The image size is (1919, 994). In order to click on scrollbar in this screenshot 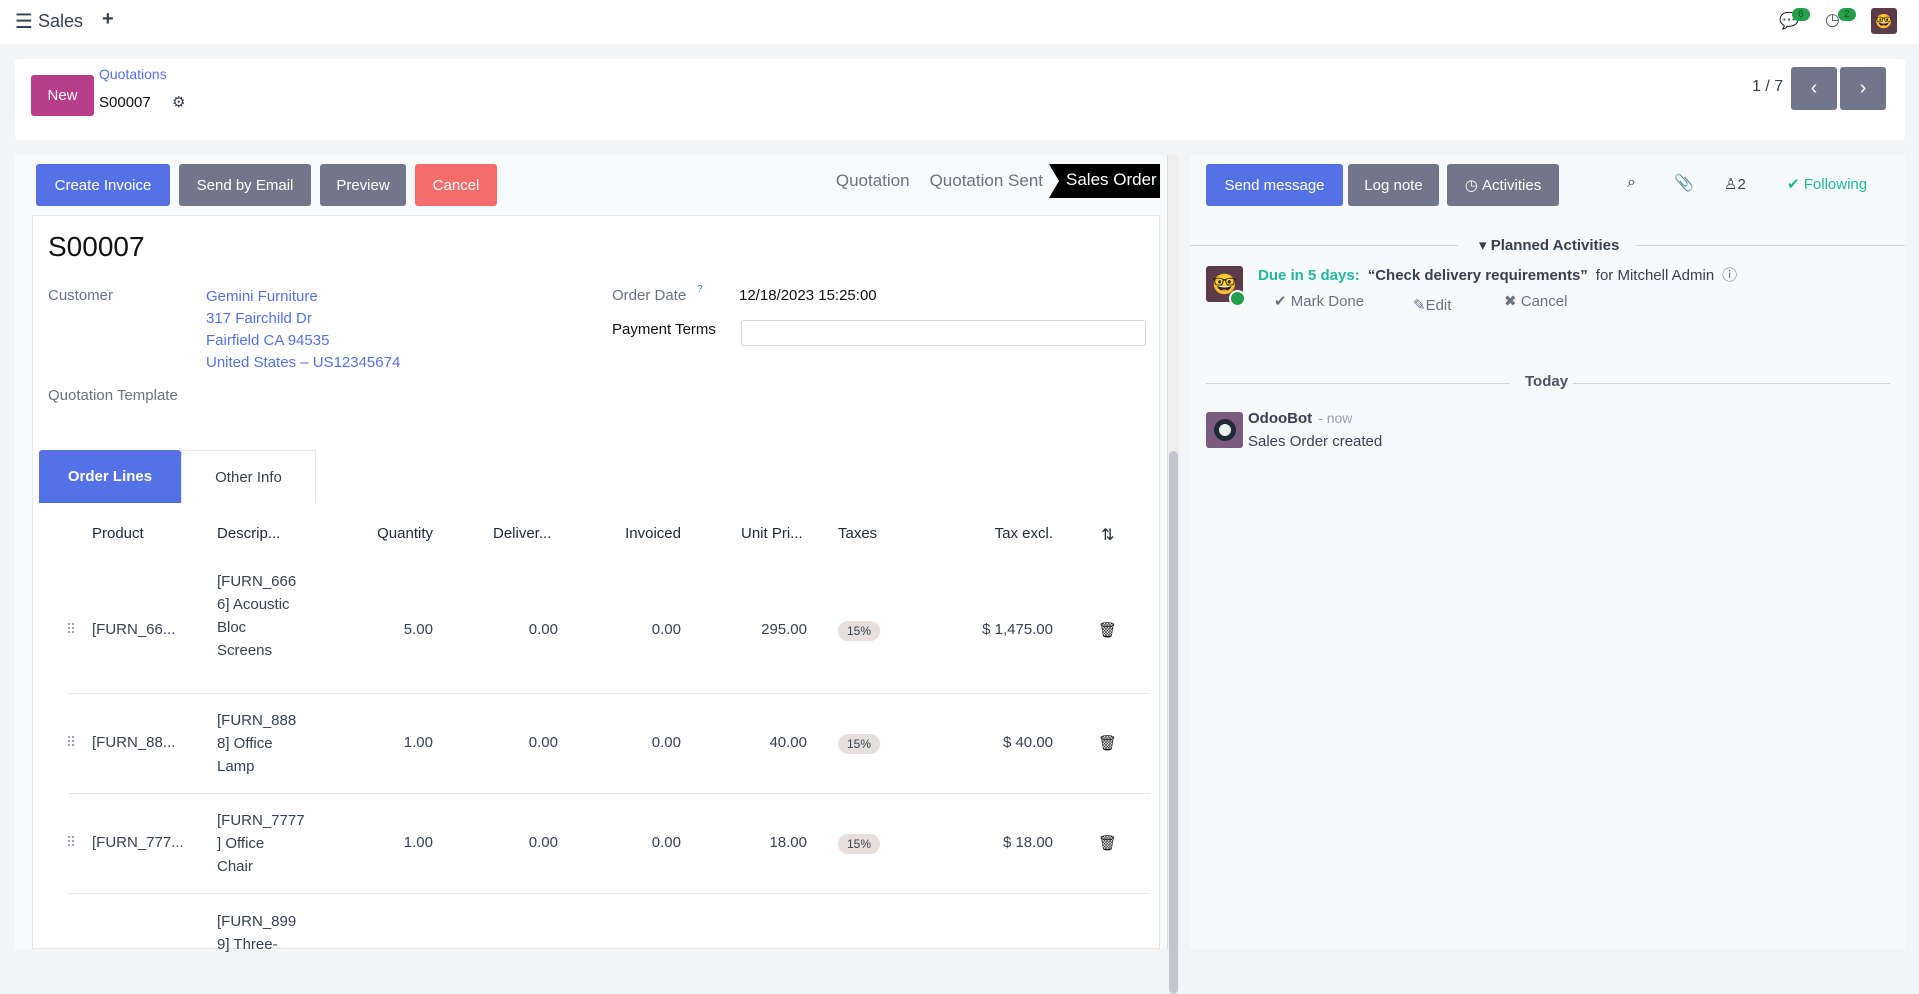, I will do `click(1173, 574)`.